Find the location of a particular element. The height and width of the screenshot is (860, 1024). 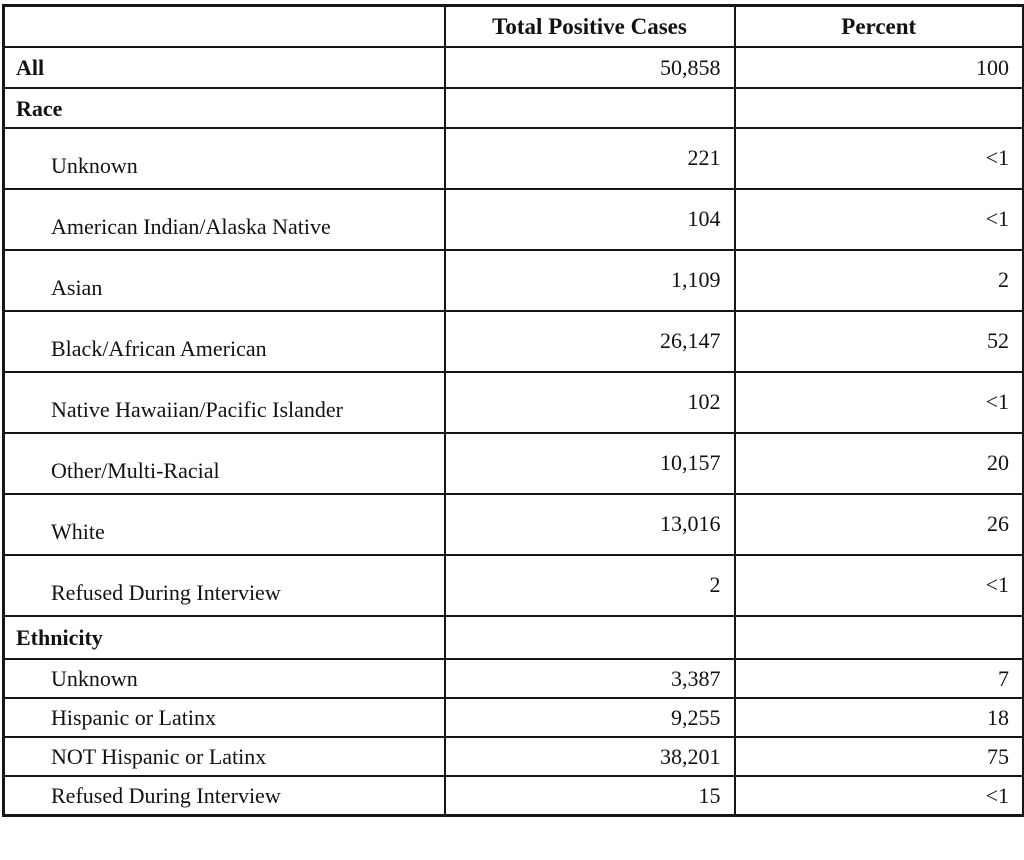

table-row-white: White 13,016 26 is located at coordinates (513, 524).